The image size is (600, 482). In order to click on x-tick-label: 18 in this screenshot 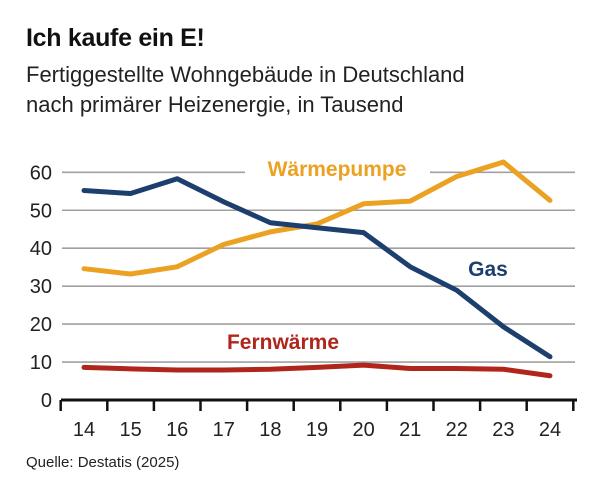, I will do `click(270, 430)`.